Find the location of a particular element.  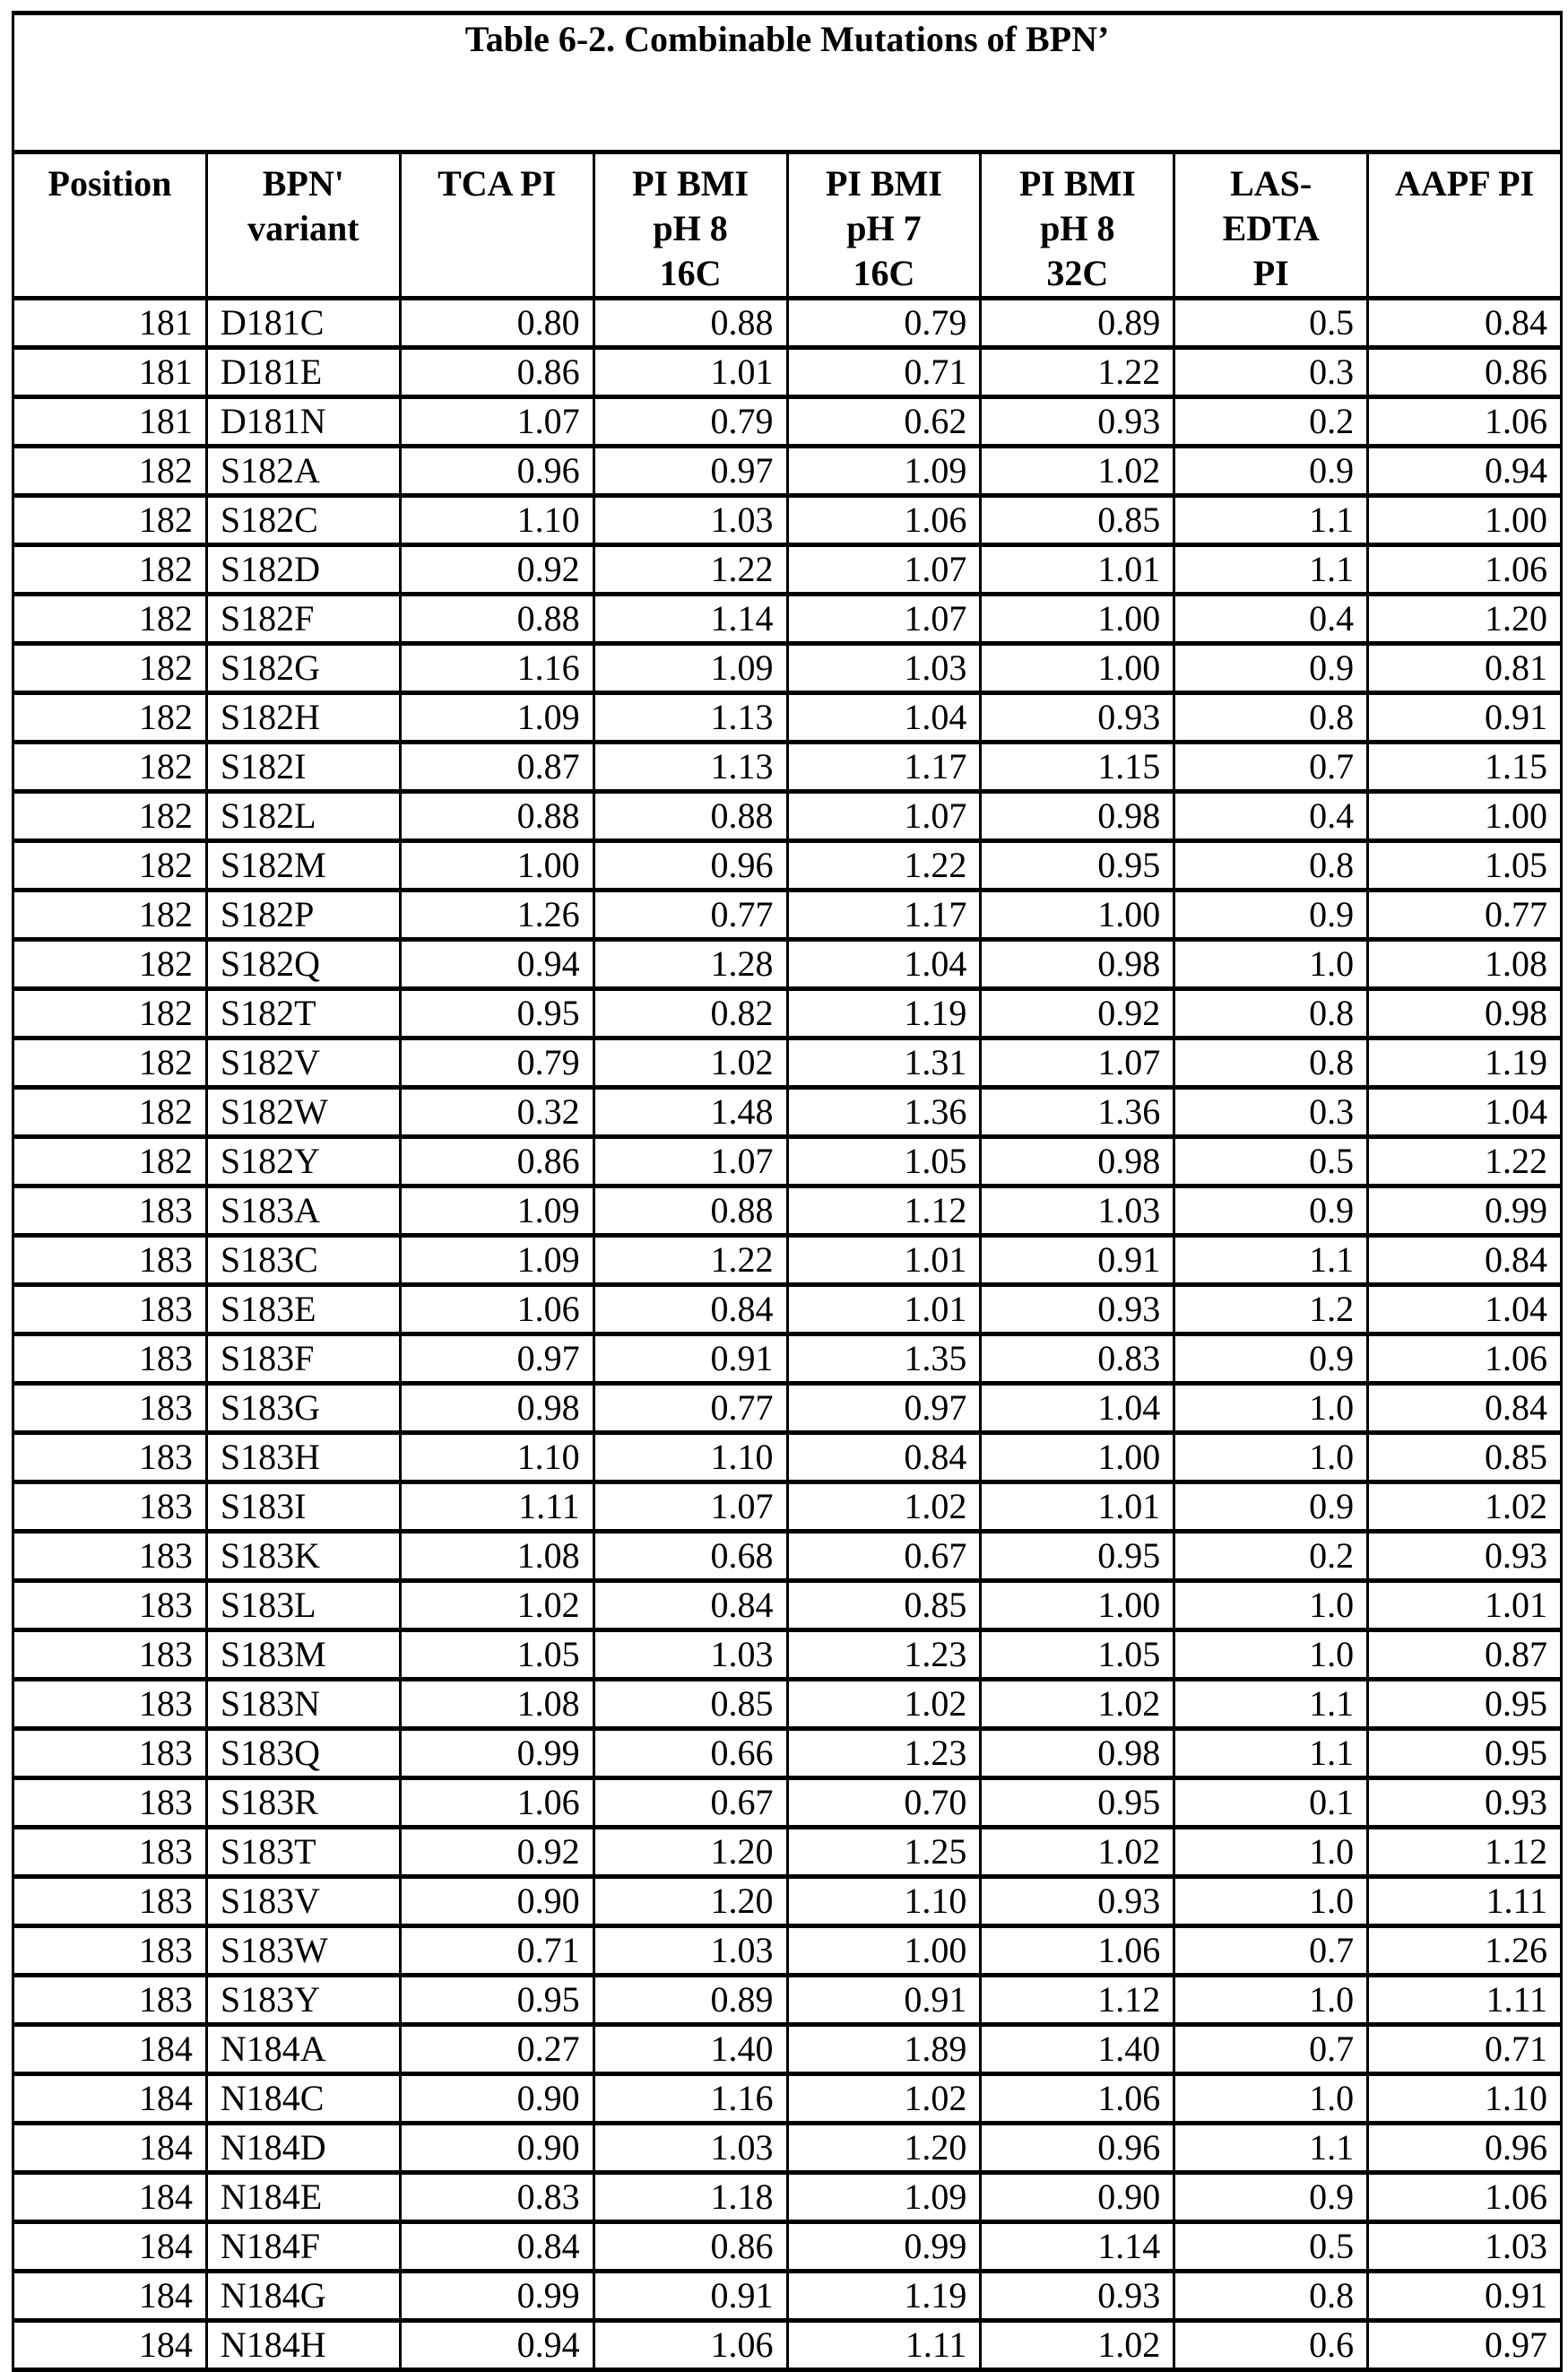

cell-bpn-variant: S183C is located at coordinates (303, 1260).